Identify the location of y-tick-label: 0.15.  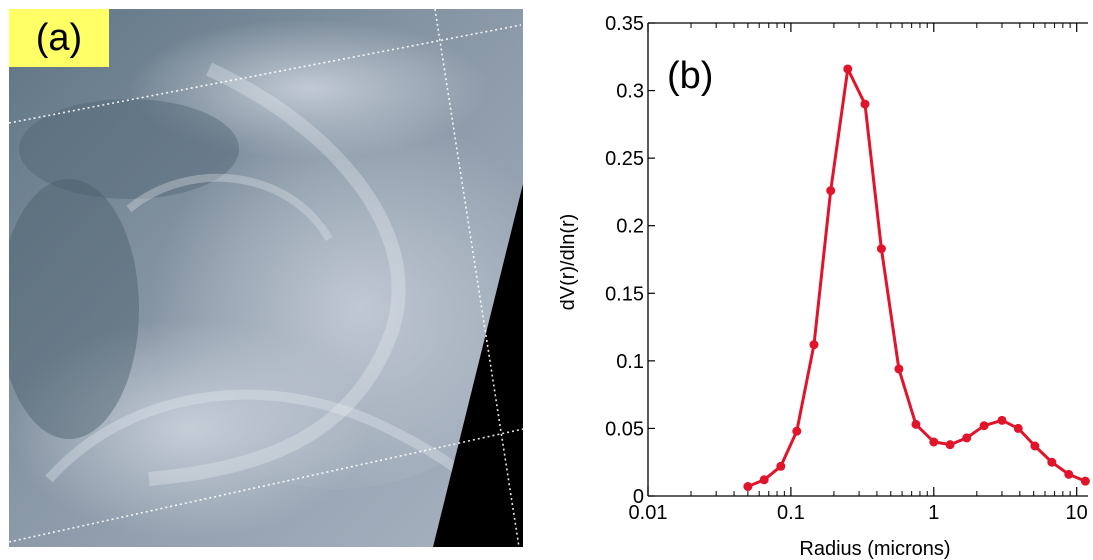
(624, 294).